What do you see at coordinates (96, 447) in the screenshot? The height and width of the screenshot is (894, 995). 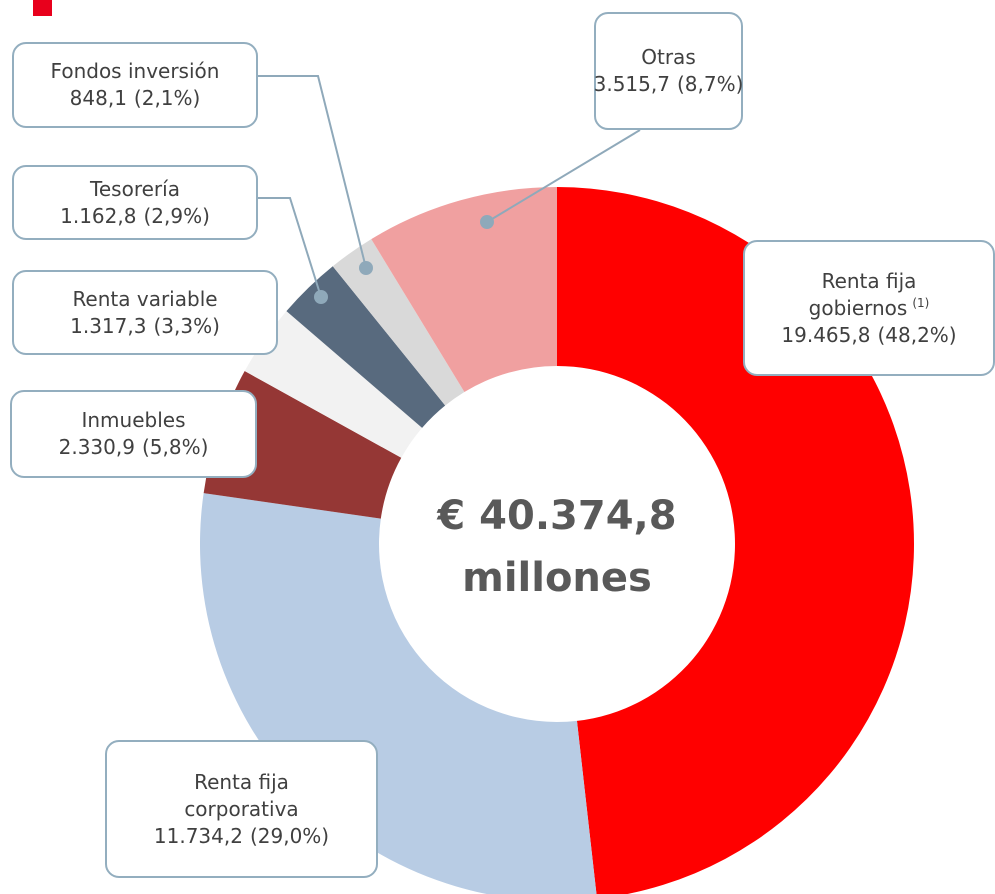 I see `label-value: 2.330,9` at bounding box center [96, 447].